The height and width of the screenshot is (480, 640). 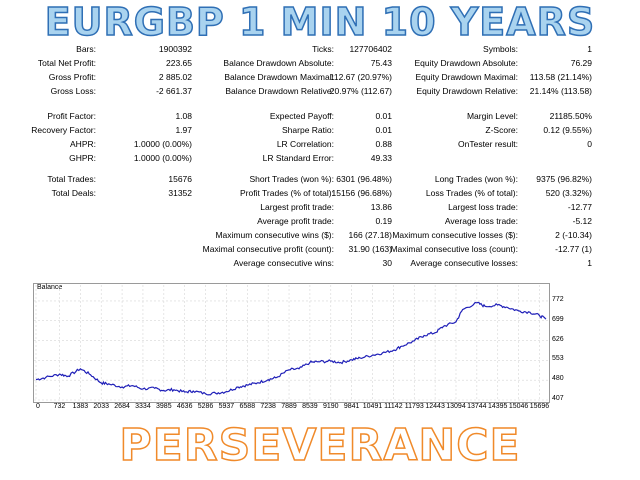 What do you see at coordinates (310, 406) in the screenshot?
I see `x-tick-label: 8539` at bounding box center [310, 406].